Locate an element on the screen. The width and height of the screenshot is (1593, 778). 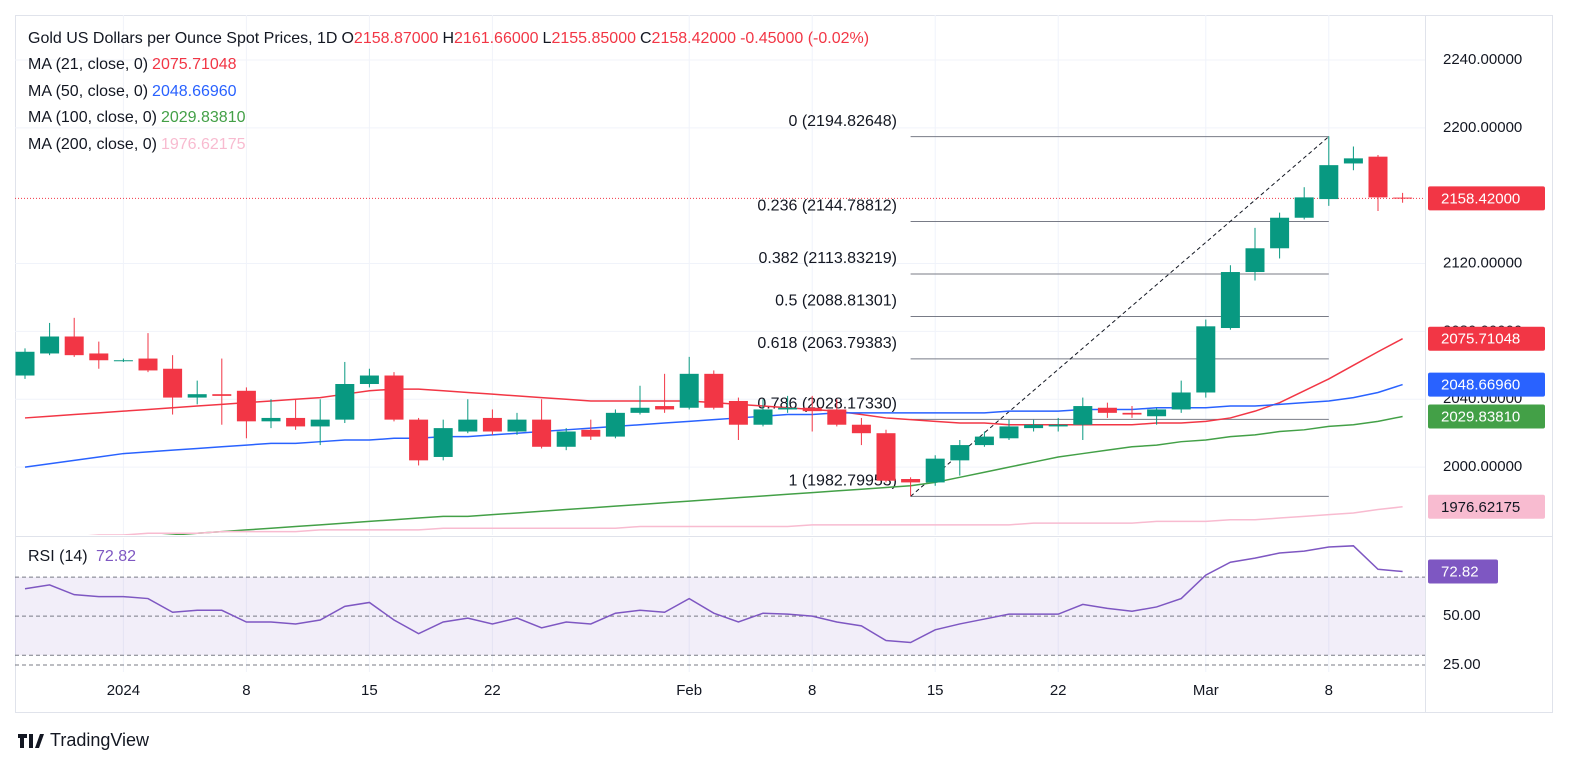
ma-legend-row: MA (200, close, 0) 1976.62175 is located at coordinates (450, 149).